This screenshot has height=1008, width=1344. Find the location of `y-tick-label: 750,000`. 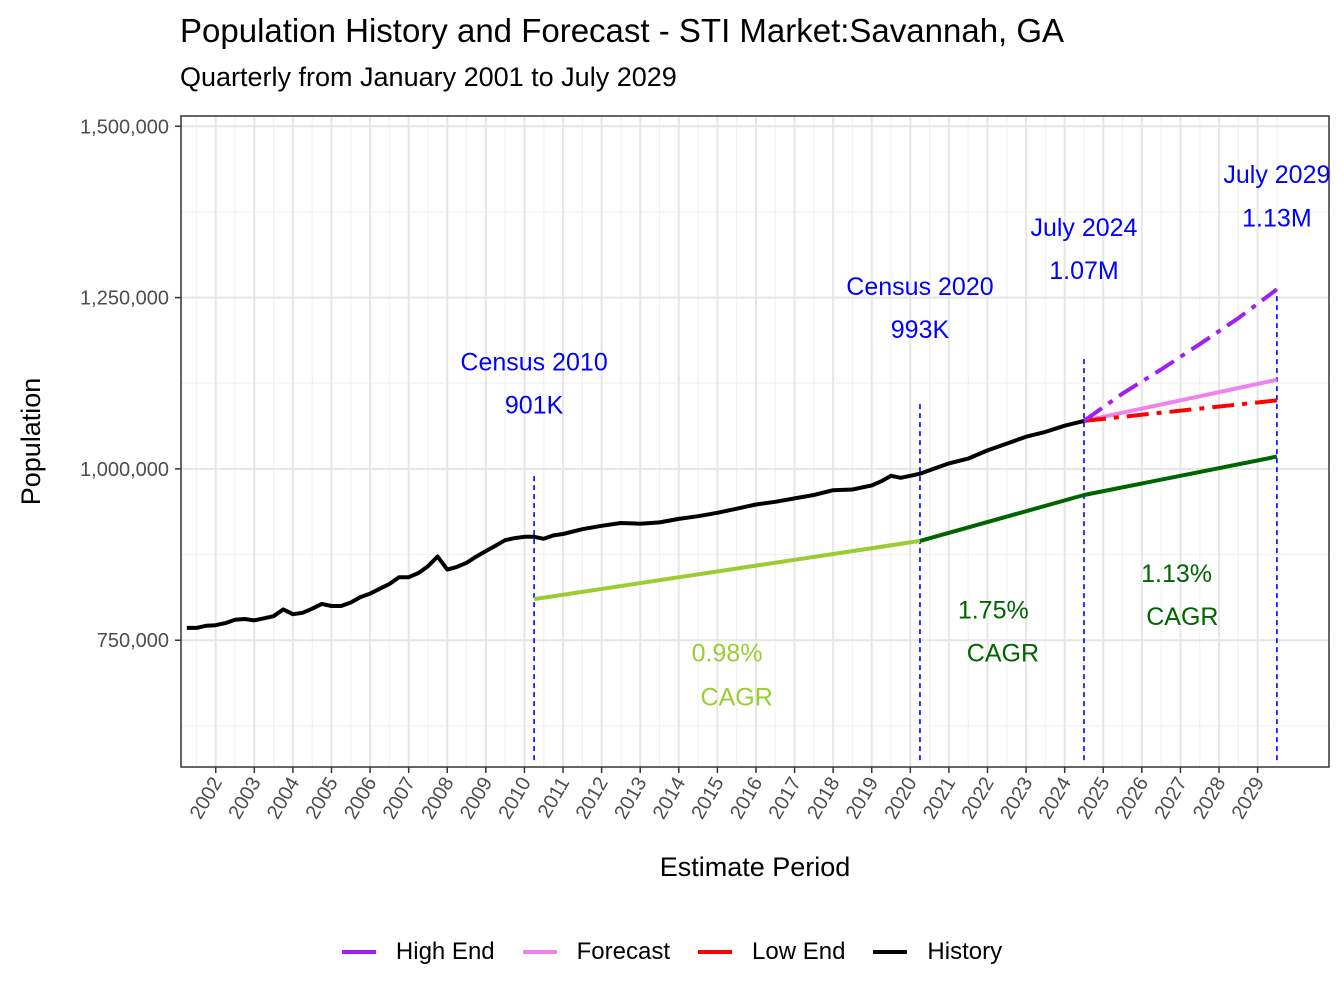

y-tick-label: 750,000 is located at coordinates (133, 641).